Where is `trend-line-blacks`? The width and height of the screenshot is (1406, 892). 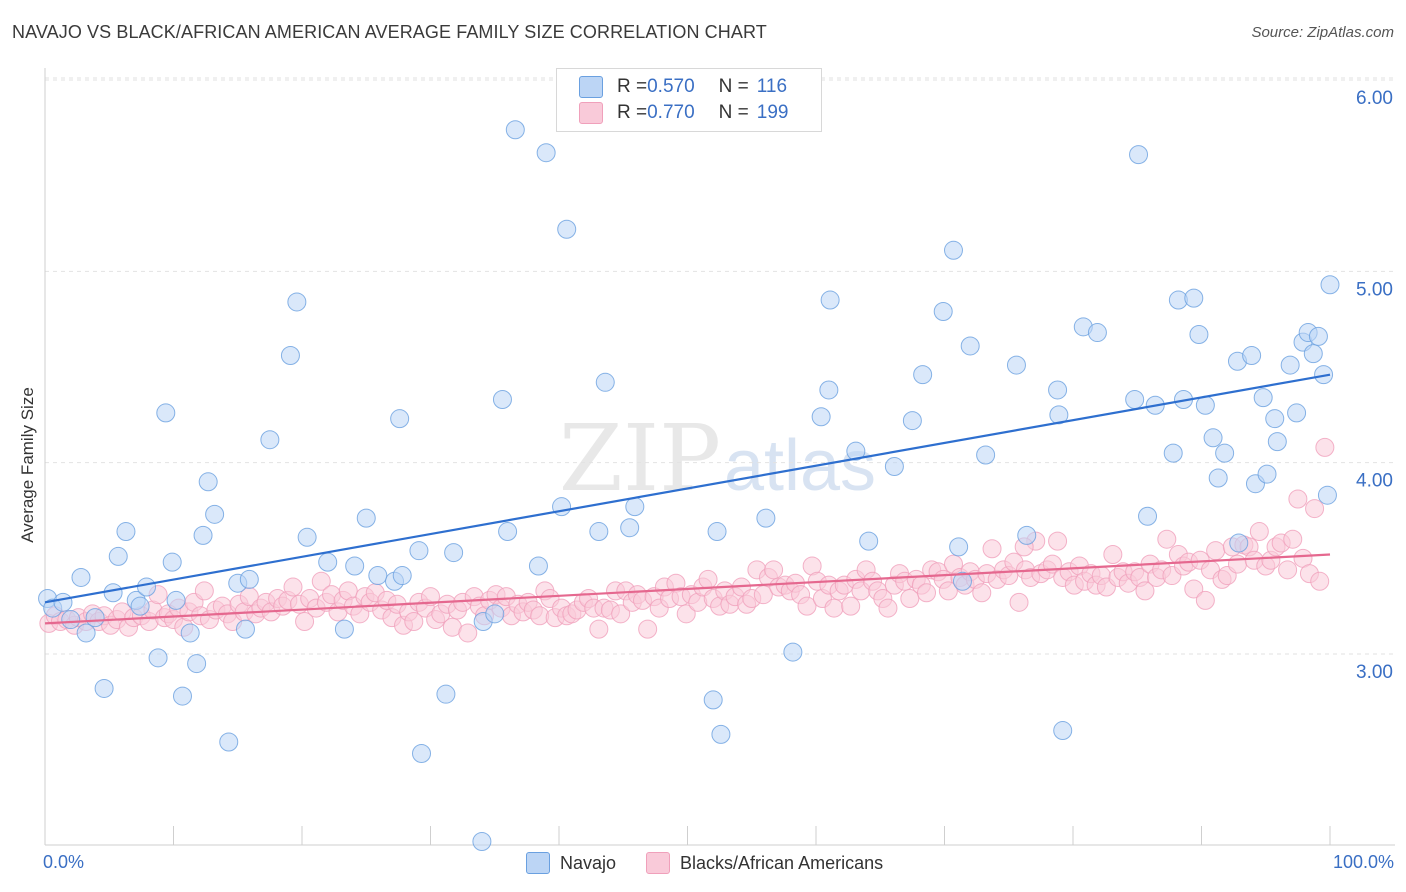 trend-line-blacks is located at coordinates (687, 589).